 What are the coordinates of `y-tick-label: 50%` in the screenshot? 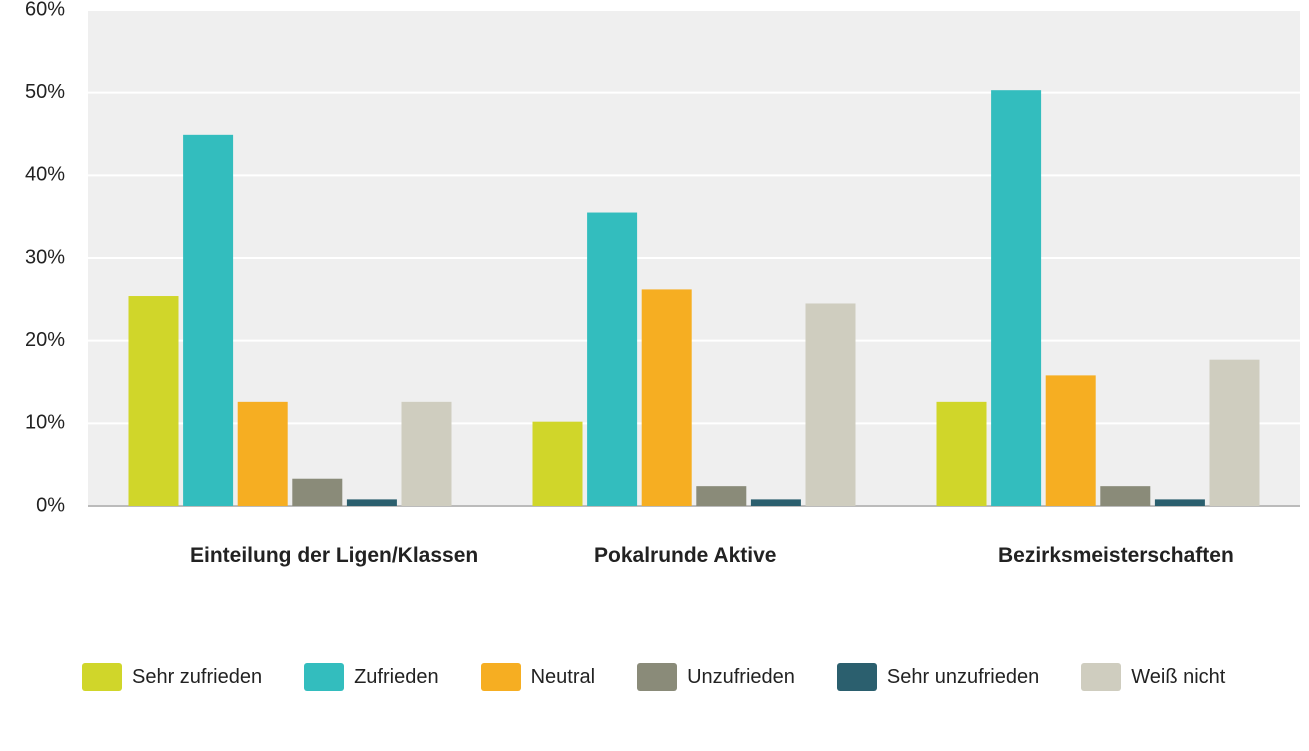 It's located at (45, 92).